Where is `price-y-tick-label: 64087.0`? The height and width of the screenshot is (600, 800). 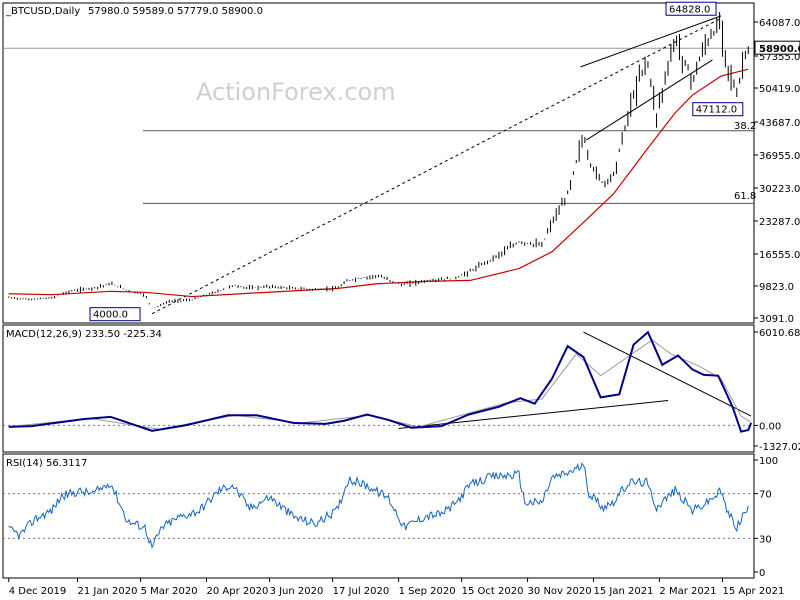
price-y-tick-label: 64087.0 is located at coordinates (779, 23).